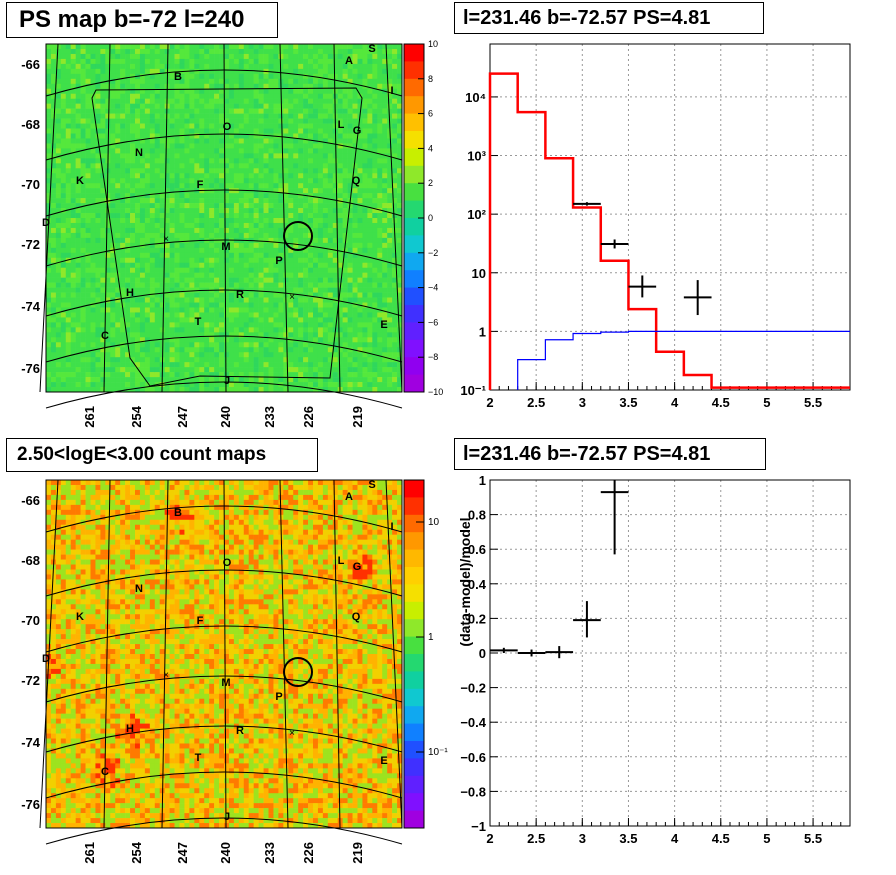 The image size is (896, 875). I want to click on colorbar, so click(414, 654).